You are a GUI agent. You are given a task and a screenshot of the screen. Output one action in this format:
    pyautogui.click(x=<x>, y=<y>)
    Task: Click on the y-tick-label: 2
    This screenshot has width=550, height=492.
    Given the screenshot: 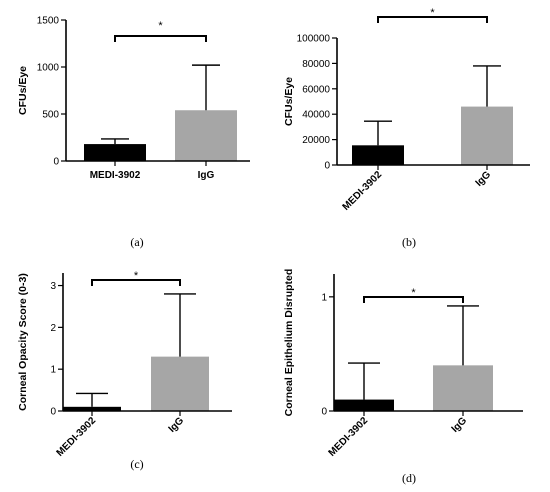 What is the action you would take?
    pyautogui.click(x=53, y=328)
    